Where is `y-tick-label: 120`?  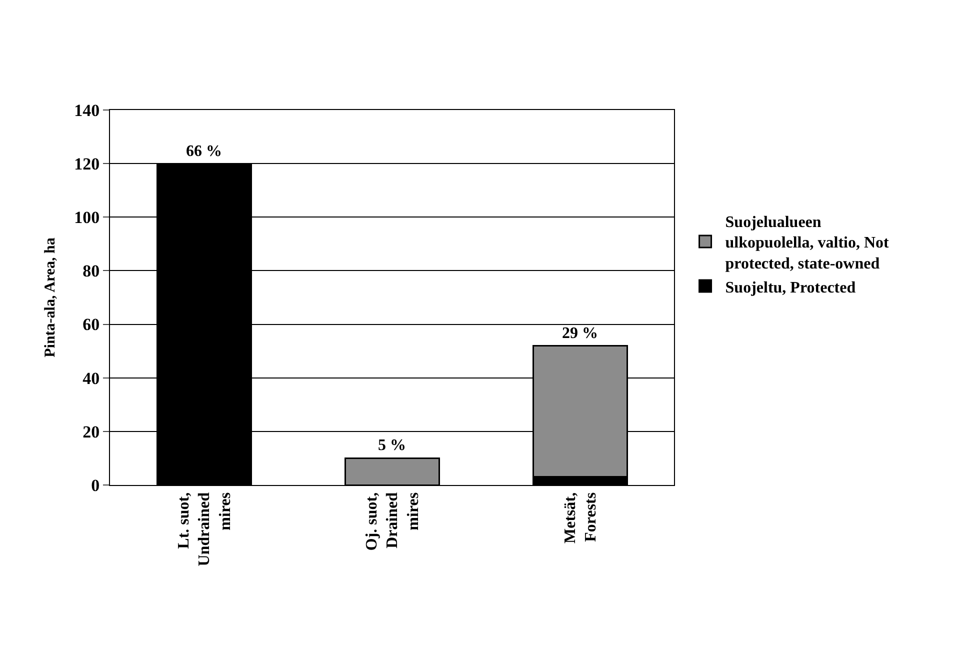 y-tick-label: 120 is located at coordinates (87, 164).